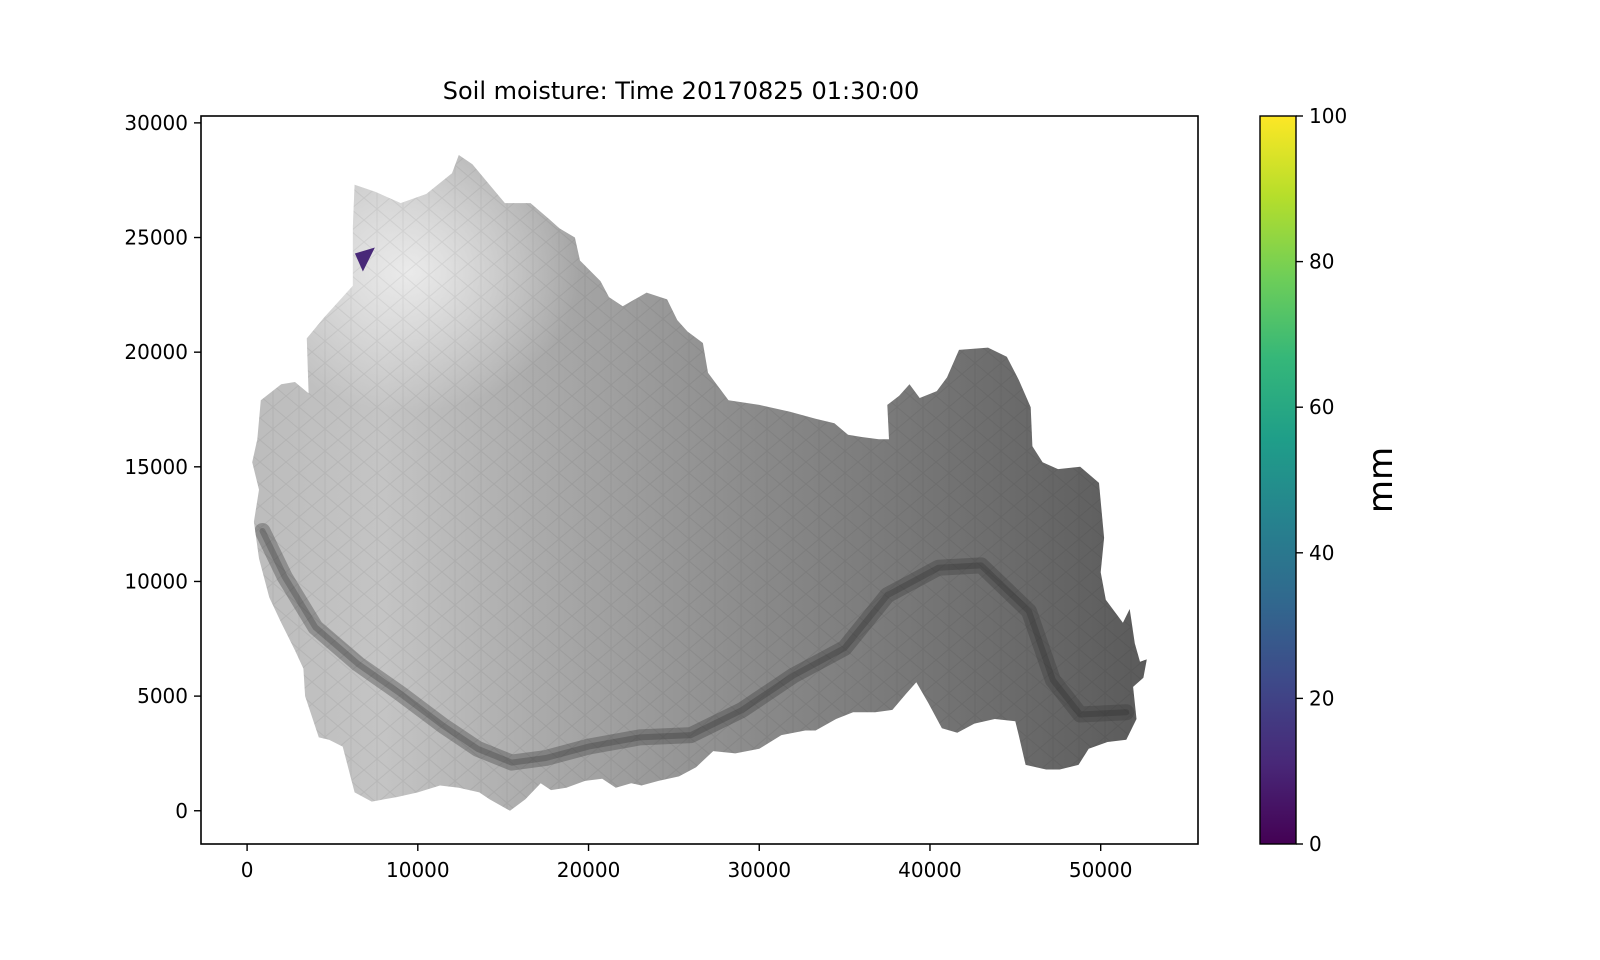  I want to click on colorbar-tick-label: 100, so click(1328, 116).